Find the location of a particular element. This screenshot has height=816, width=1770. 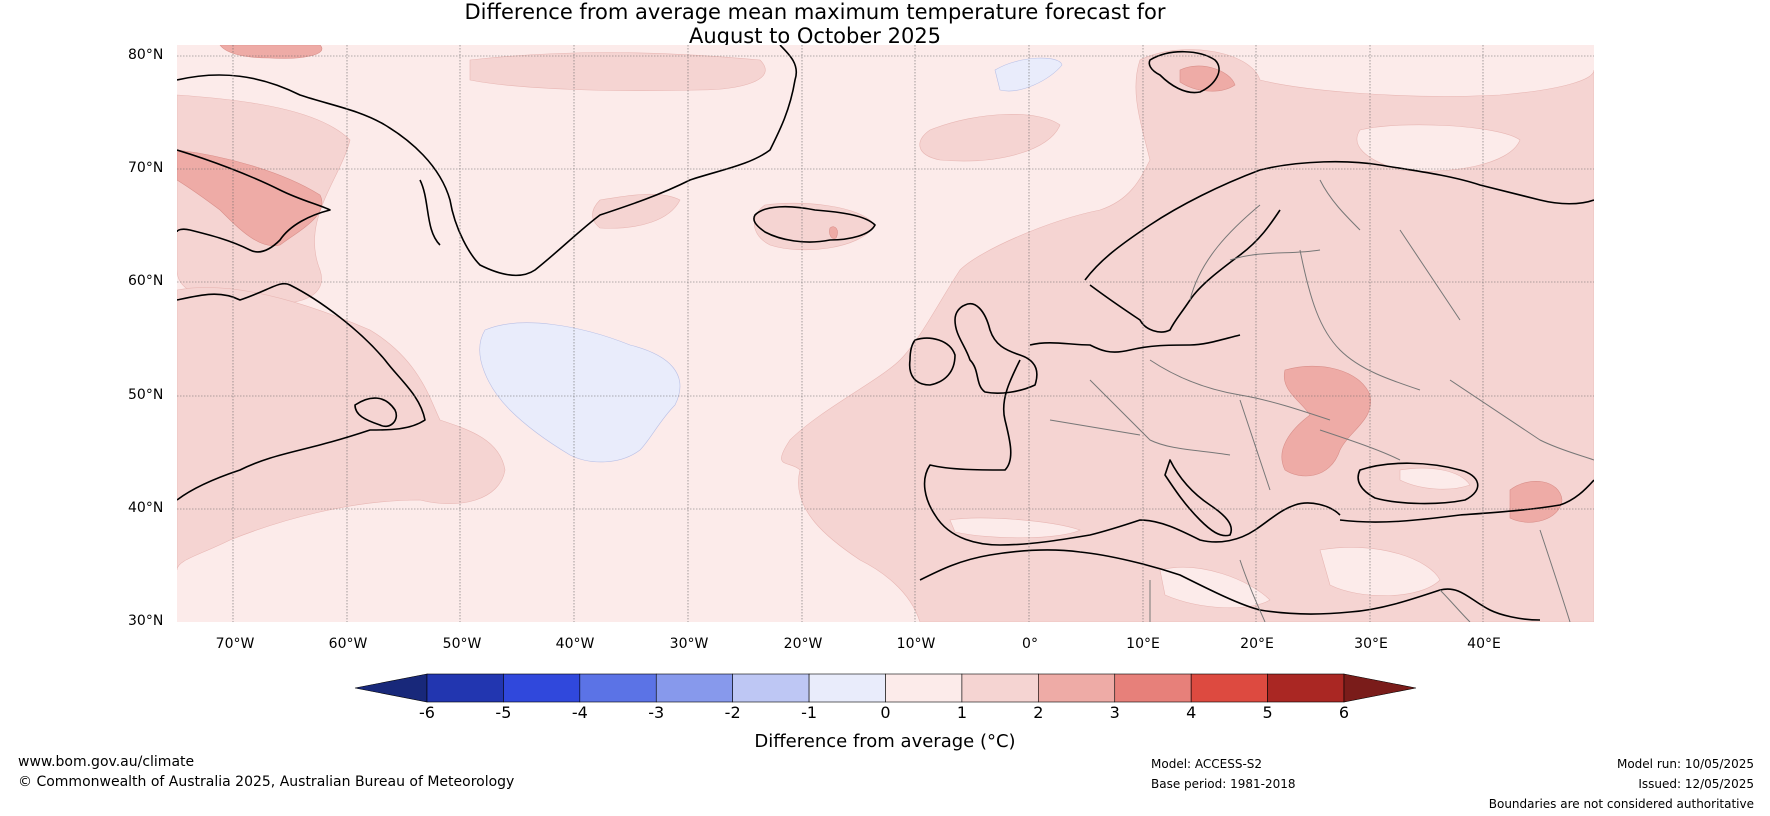

lat-label-30n: 30°N is located at coordinates (146, 621).